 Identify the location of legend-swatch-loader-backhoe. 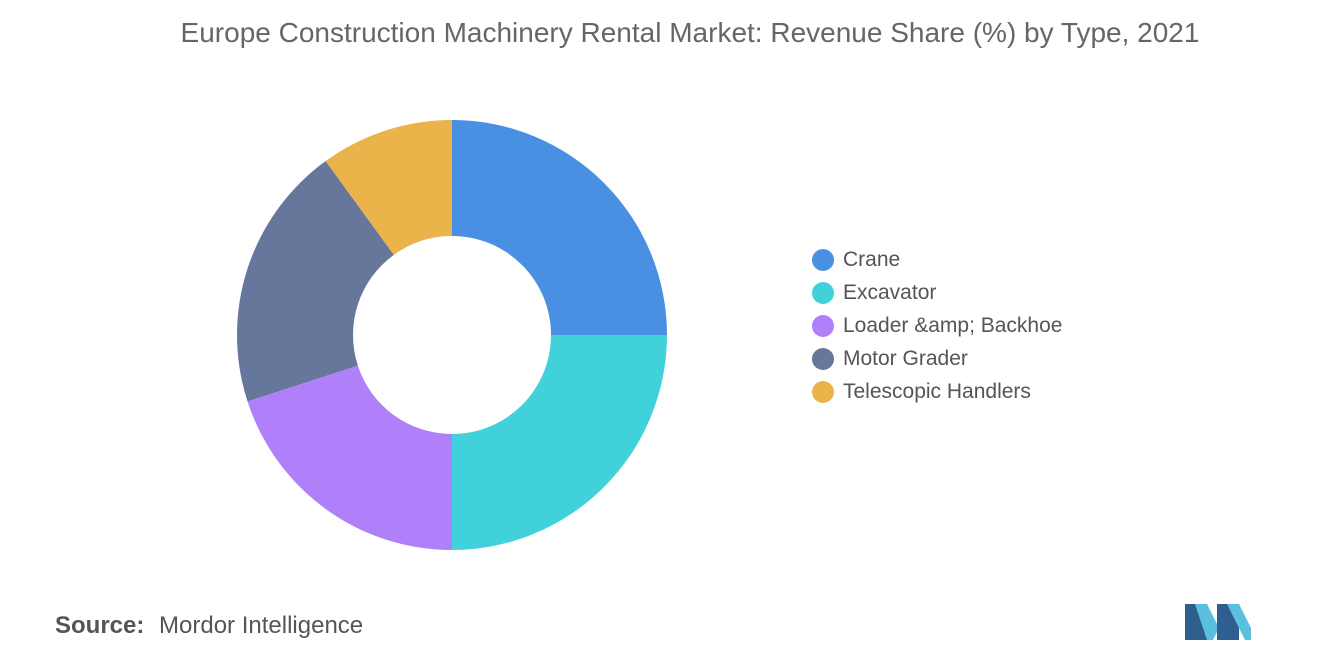
(823, 325).